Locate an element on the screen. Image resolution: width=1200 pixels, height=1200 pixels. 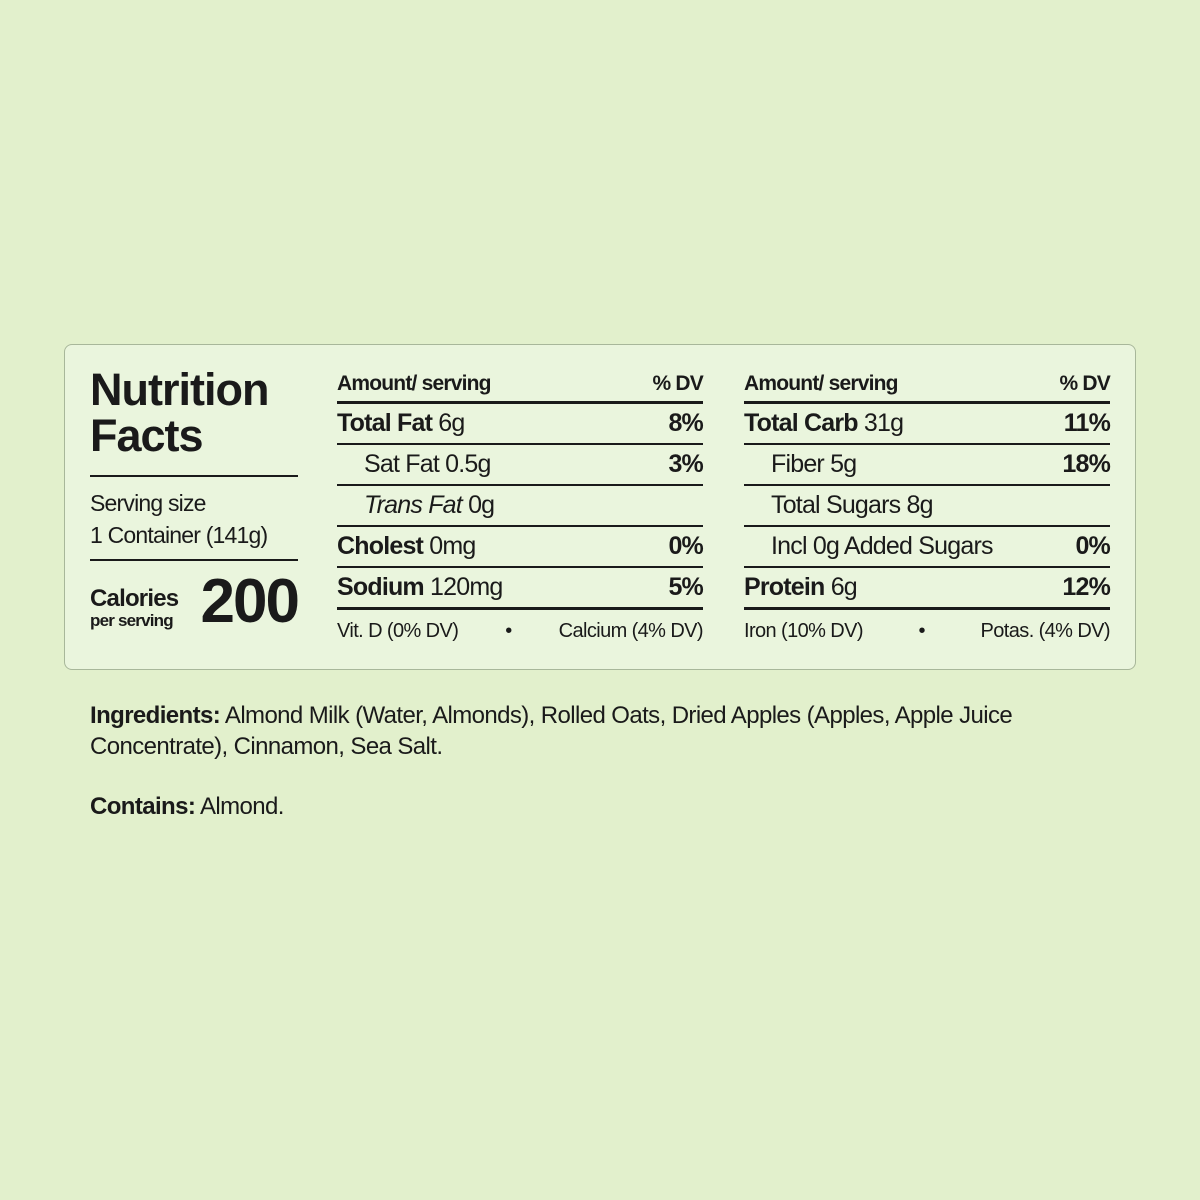
footer-right: Calcium (4% DV) is located at coordinates (631, 631).